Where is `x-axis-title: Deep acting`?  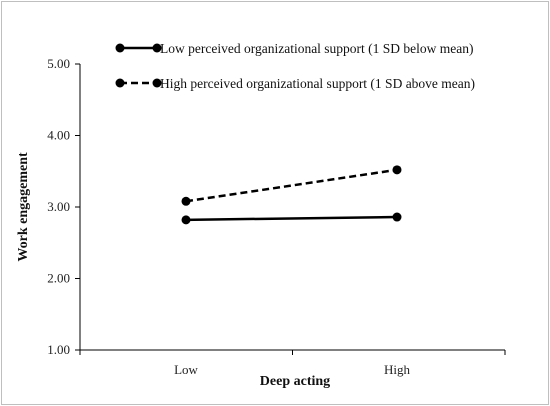
x-axis-title: Deep acting is located at coordinates (295, 381).